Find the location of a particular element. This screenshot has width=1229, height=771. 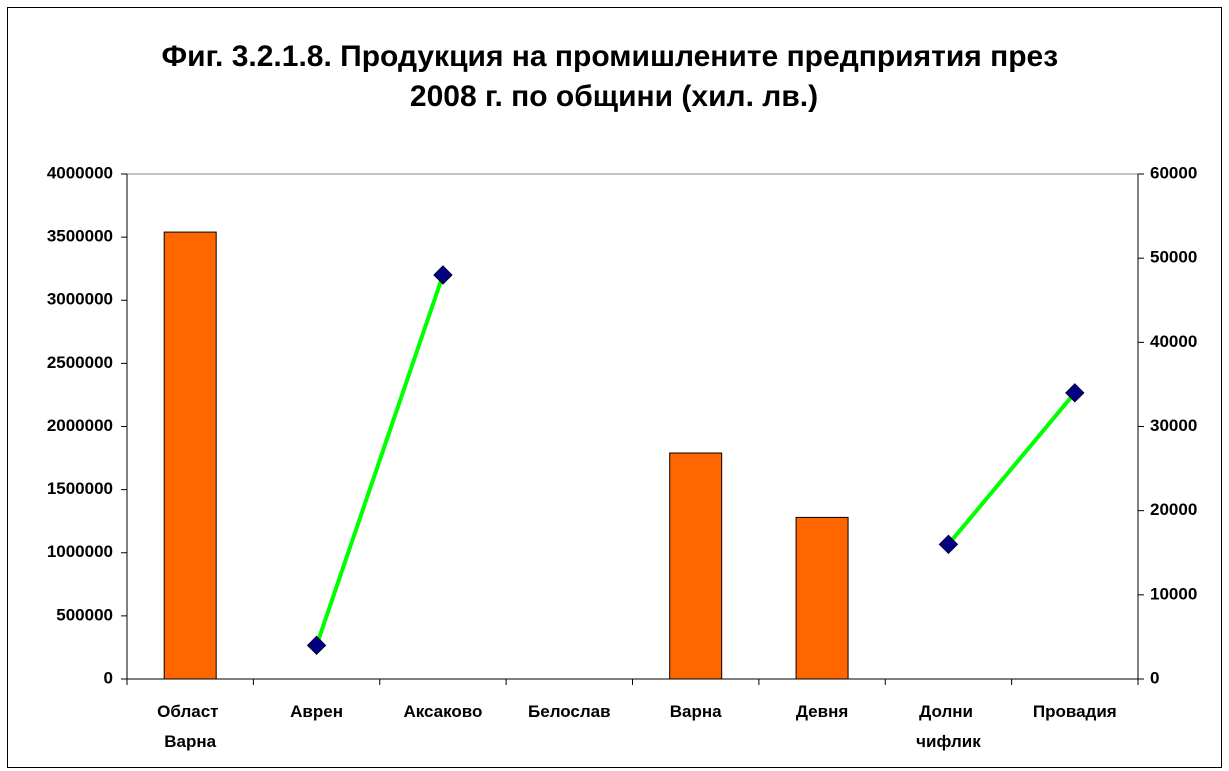

y-tick-label: 1500000 is located at coordinates (80, 488).